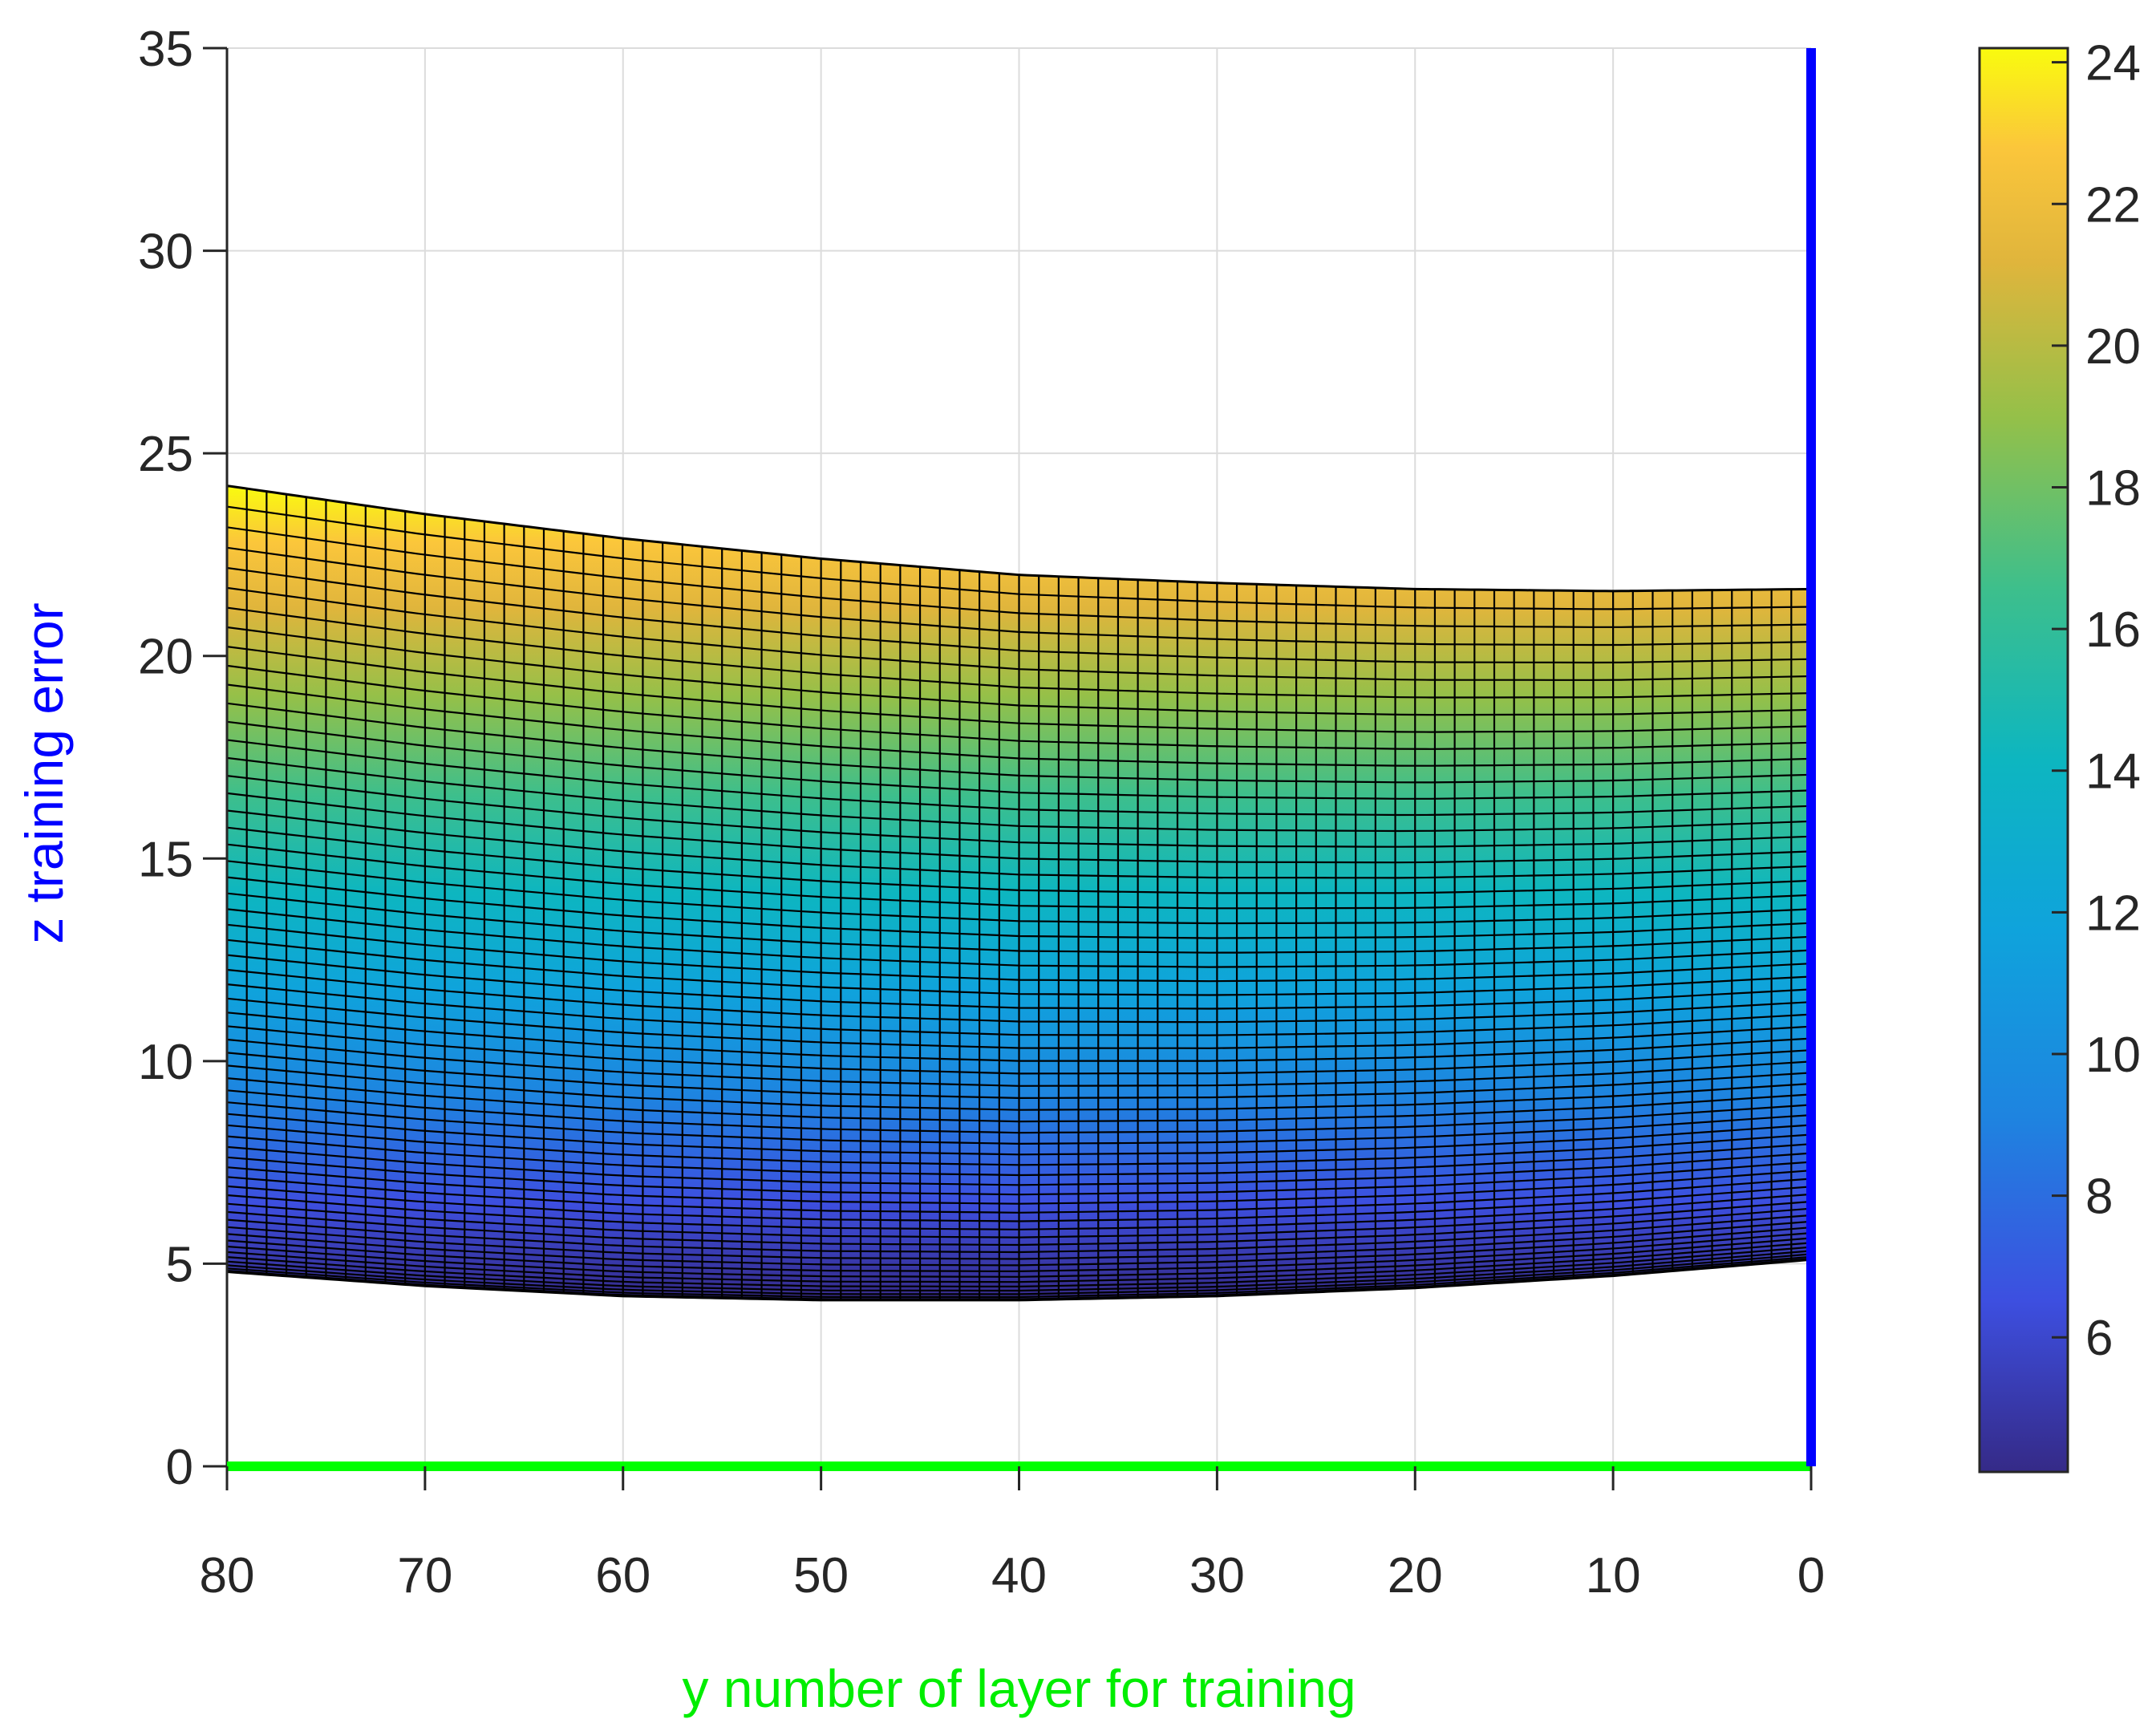 The height and width of the screenshot is (1727, 2156). Describe the element at coordinates (2099, 1197) in the screenshot. I see `colorbar-tick-label: 8` at that location.